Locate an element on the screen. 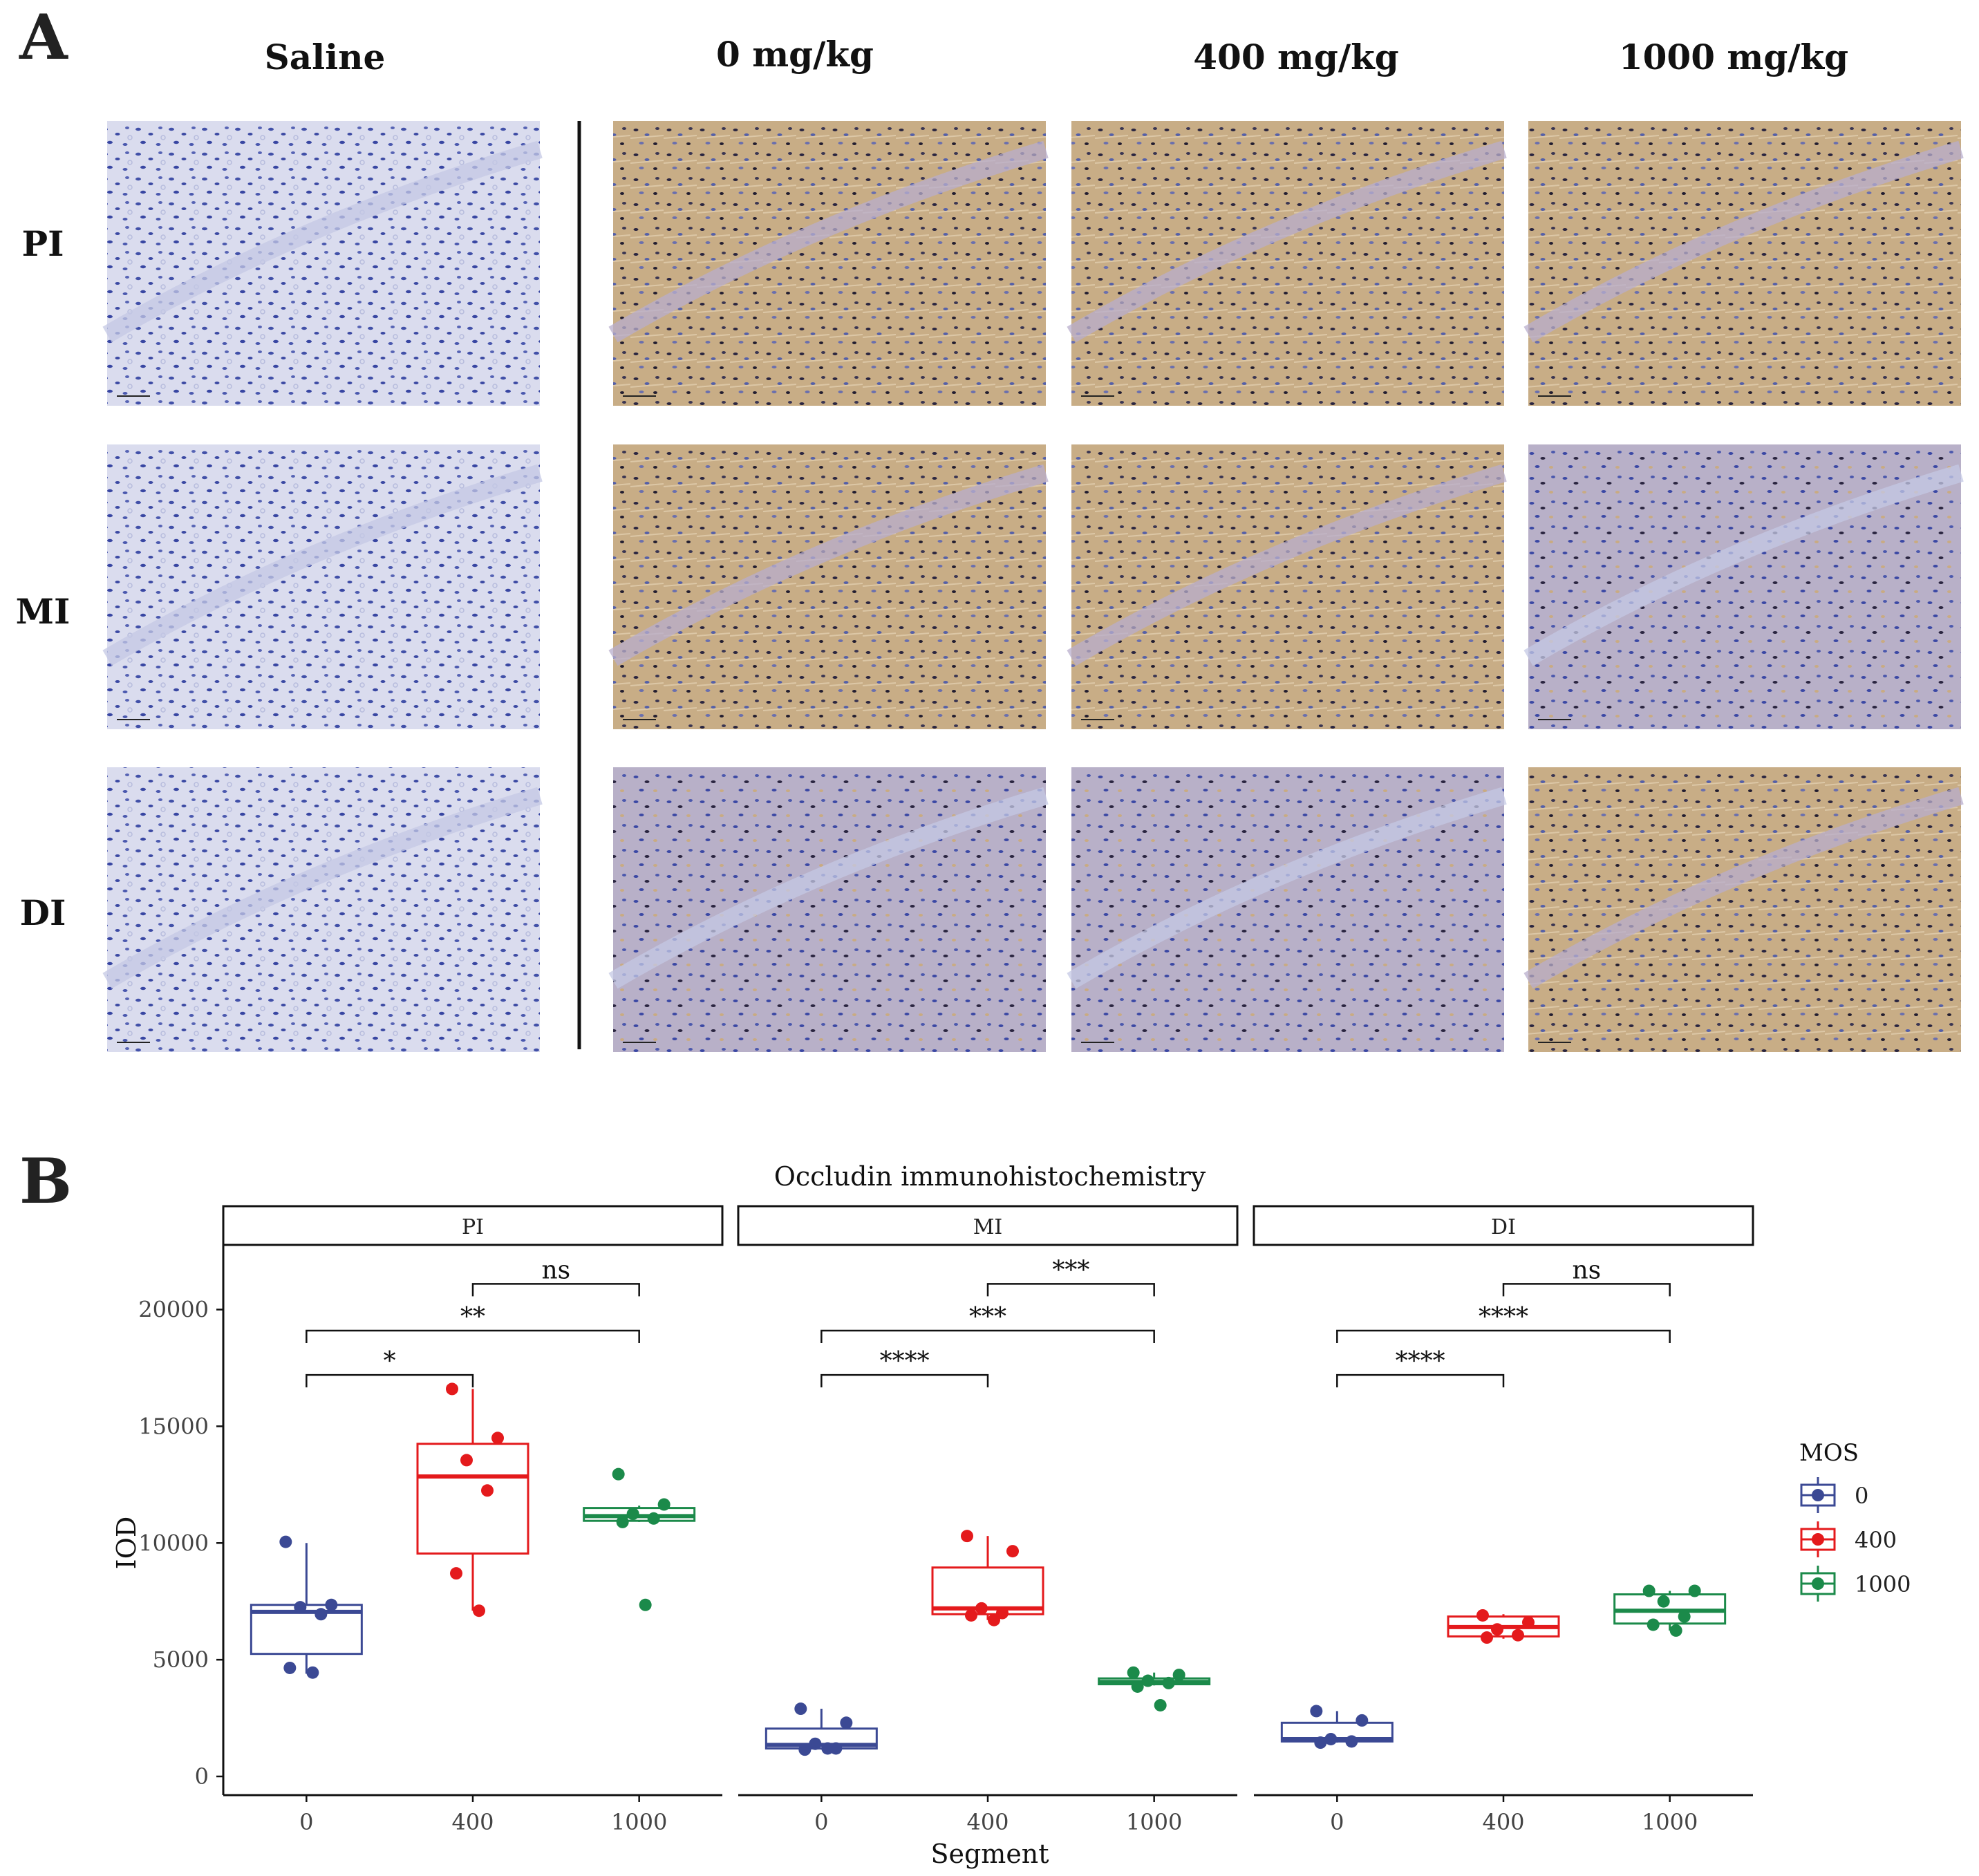  box-iqr is located at coordinates (472, 1499).